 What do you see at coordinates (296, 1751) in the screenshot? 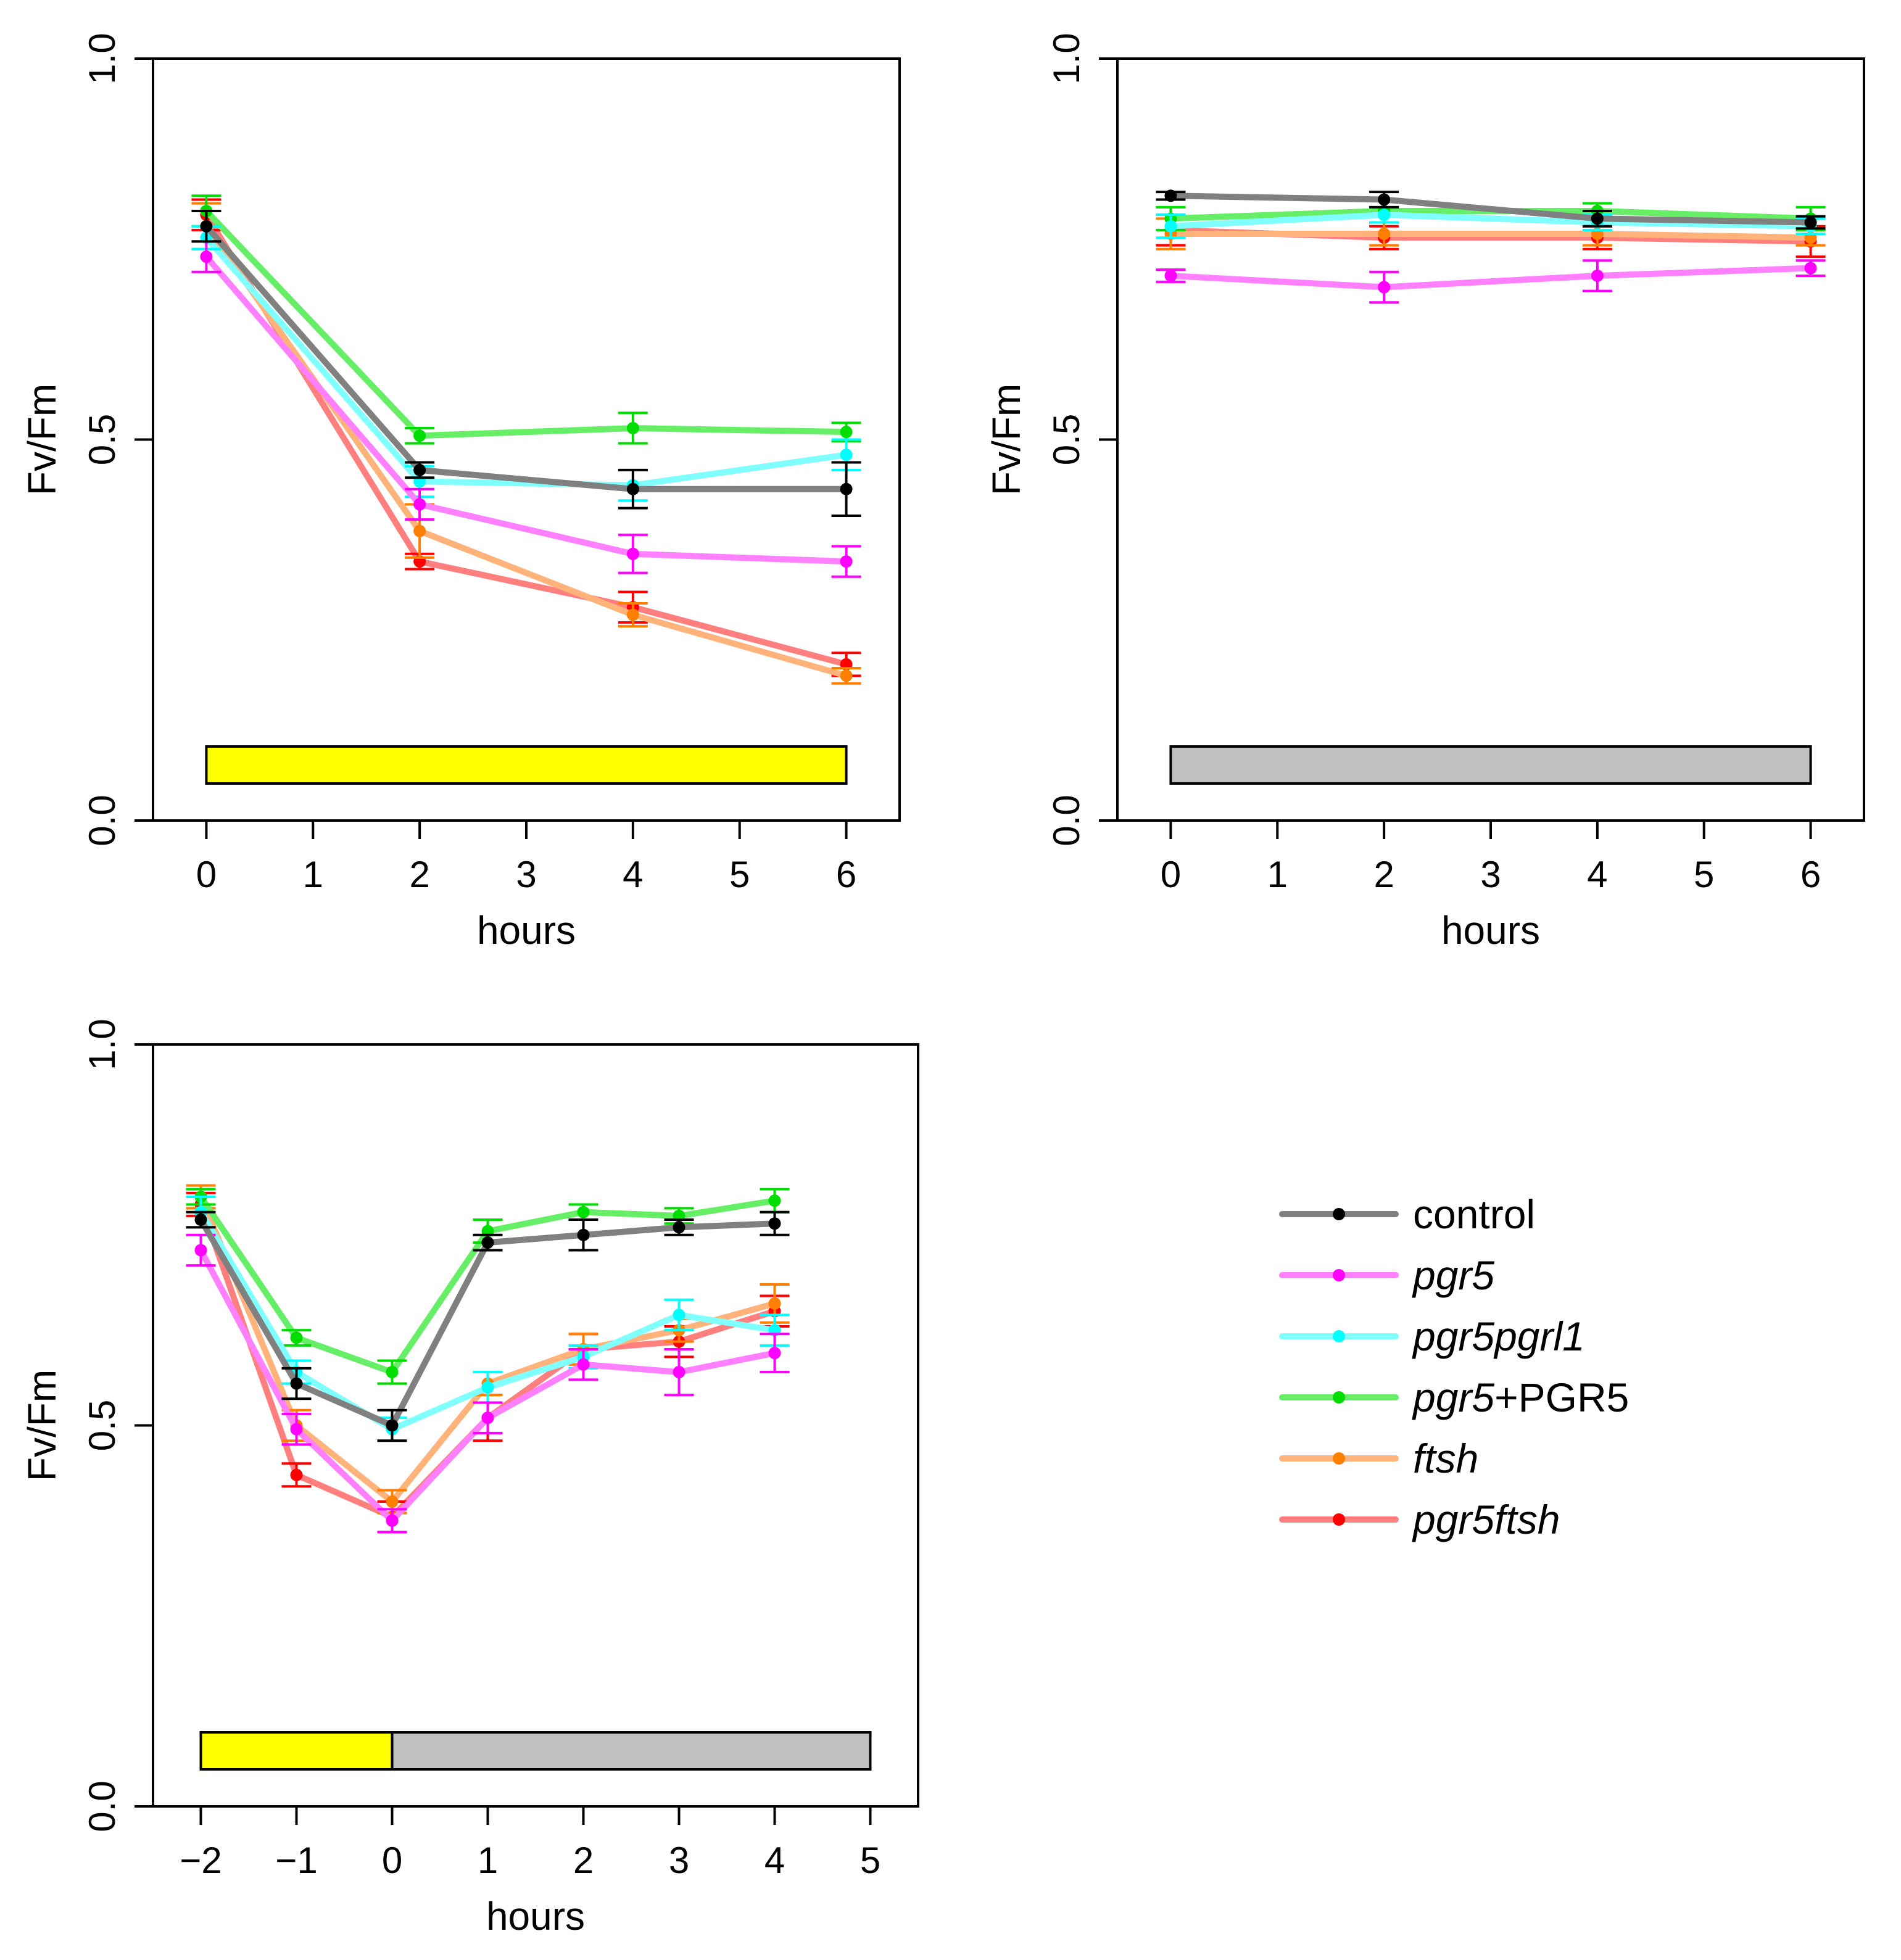
I see `condition-bar-light` at bounding box center [296, 1751].